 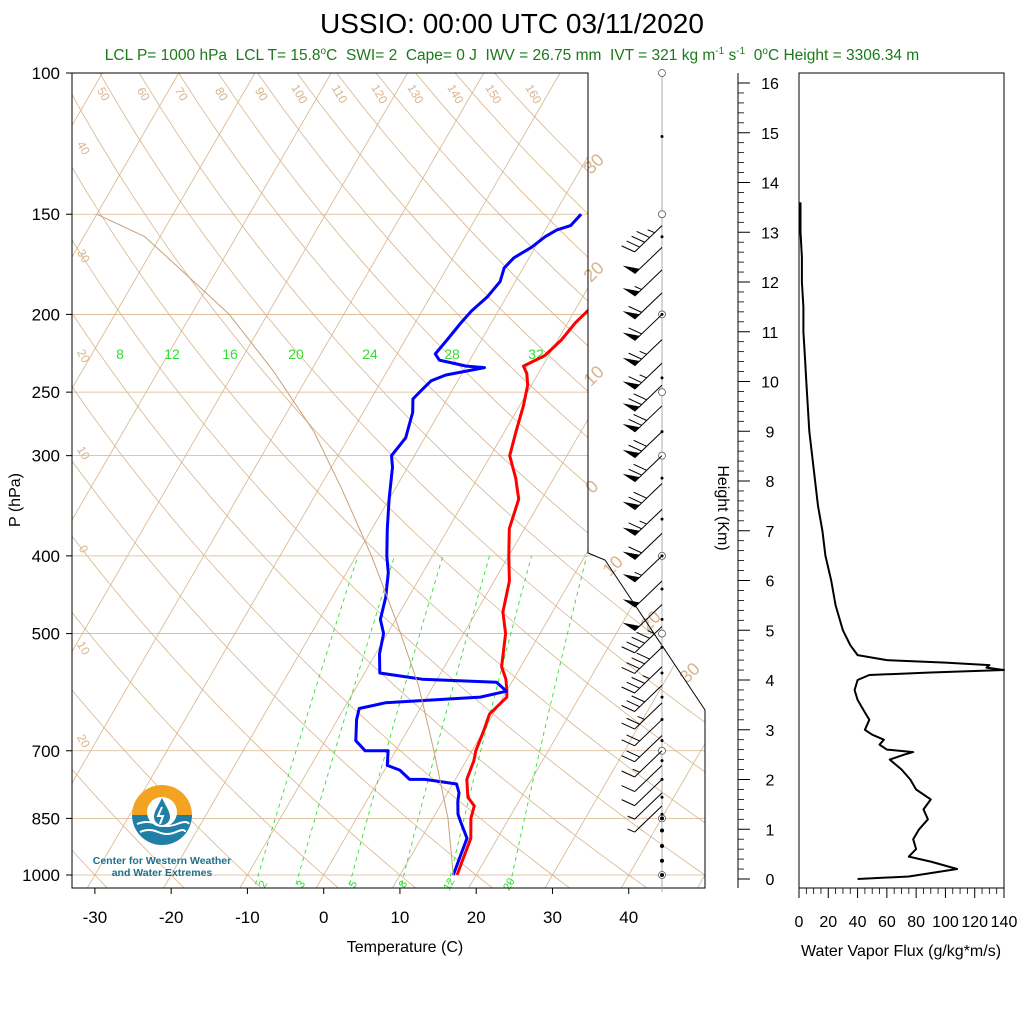 What do you see at coordinates (299, 94) in the screenshot?
I see `isotherm-label: 100` at bounding box center [299, 94].